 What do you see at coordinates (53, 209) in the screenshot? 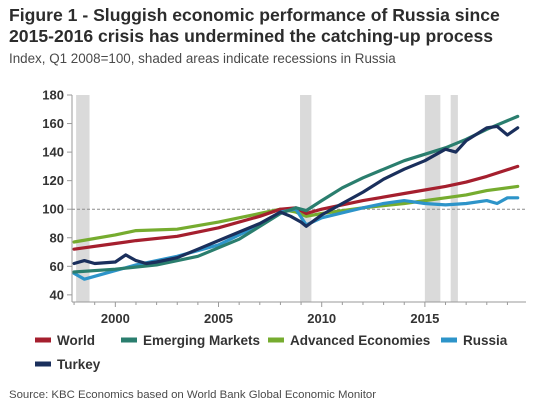
I see `y-tick-label: 100` at bounding box center [53, 209].